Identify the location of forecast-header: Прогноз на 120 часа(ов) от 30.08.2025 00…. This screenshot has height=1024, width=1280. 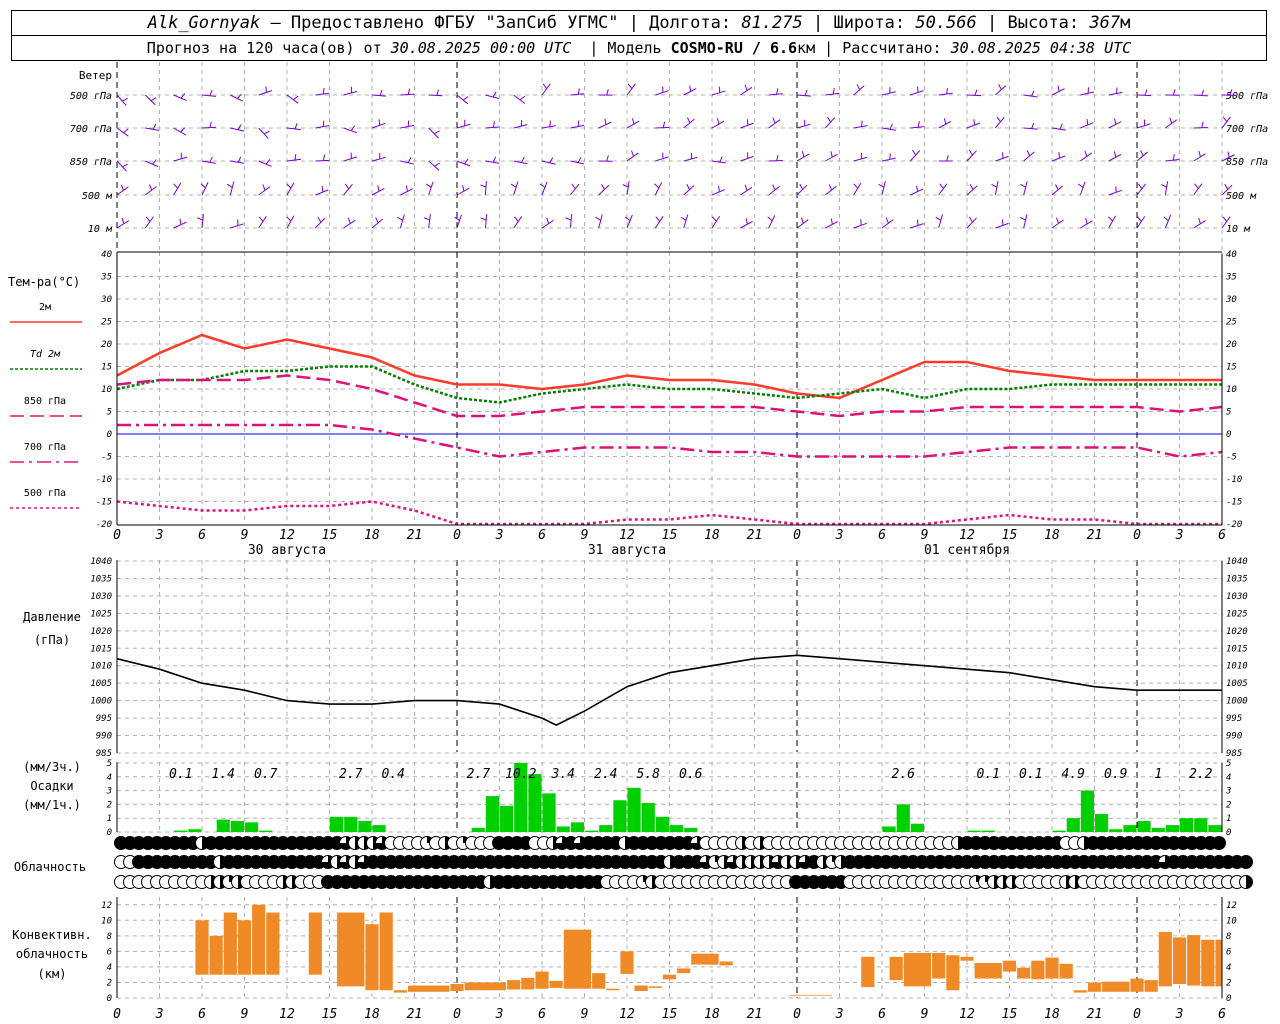
(639, 48).